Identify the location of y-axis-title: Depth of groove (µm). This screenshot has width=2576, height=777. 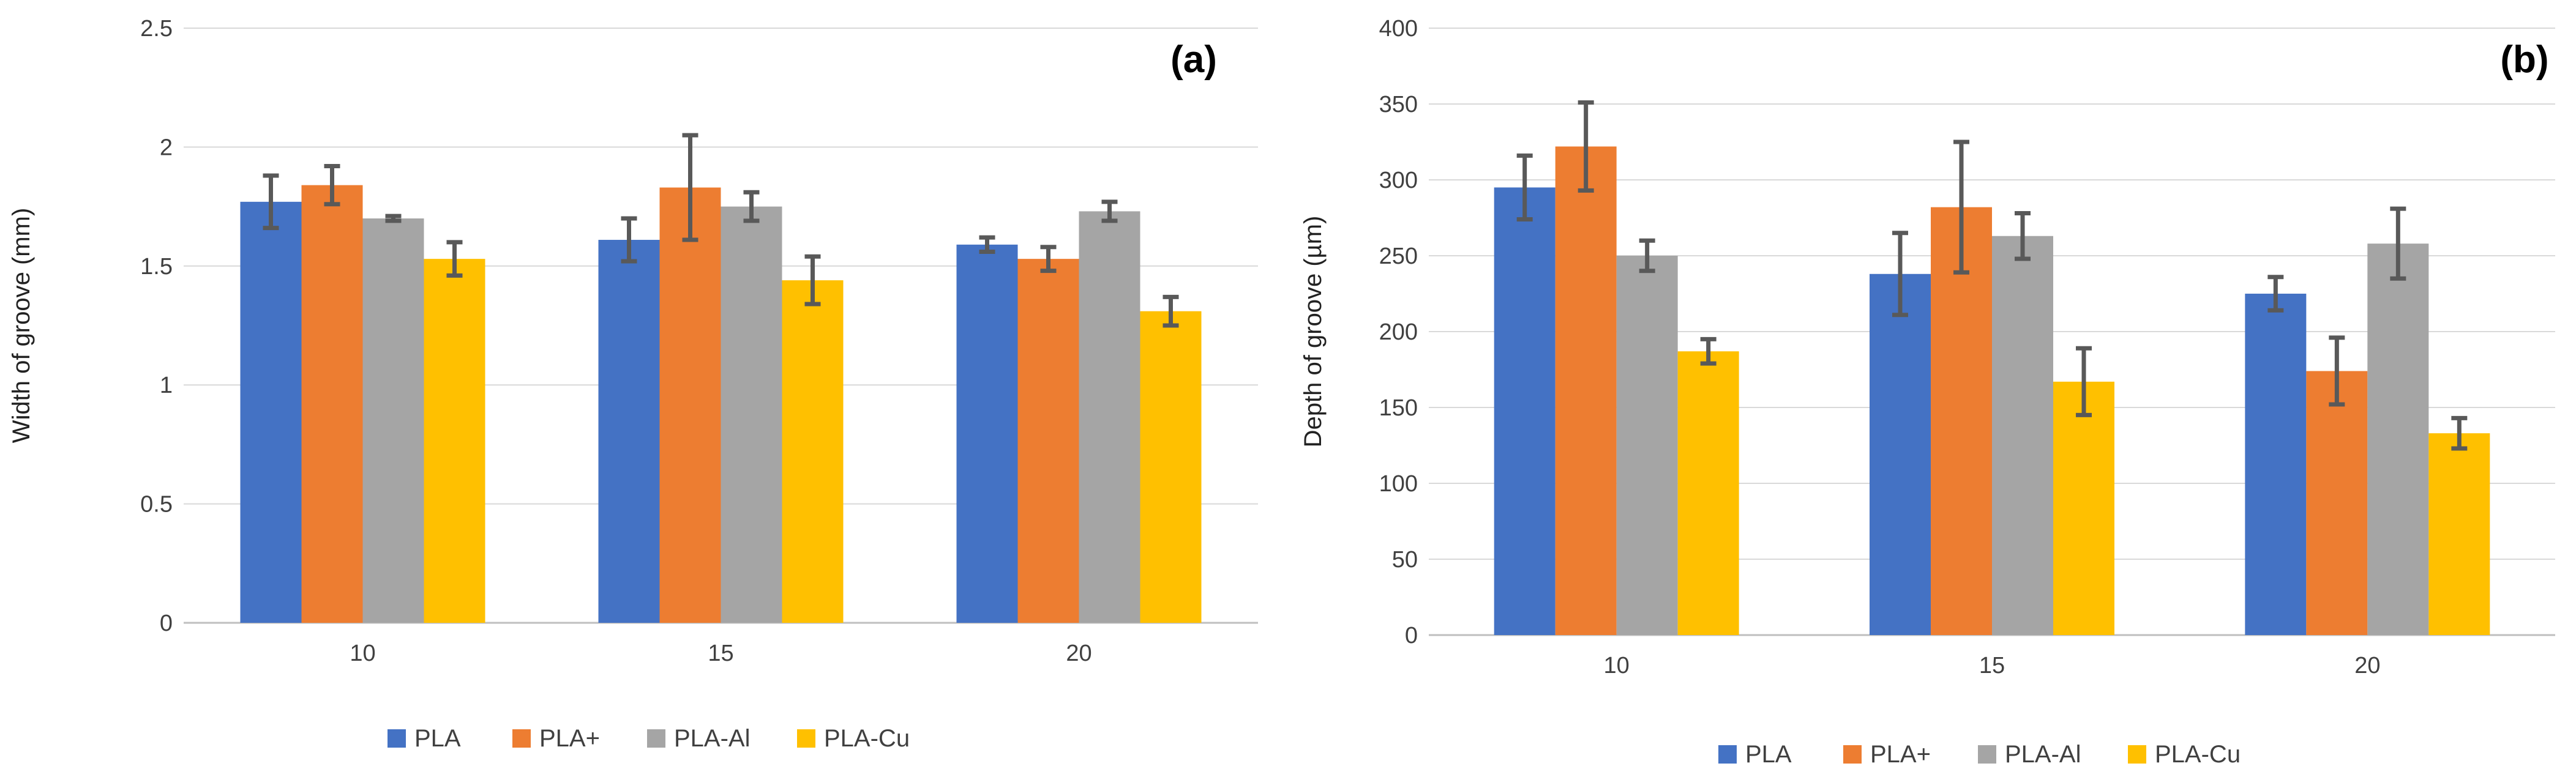
(1313, 332).